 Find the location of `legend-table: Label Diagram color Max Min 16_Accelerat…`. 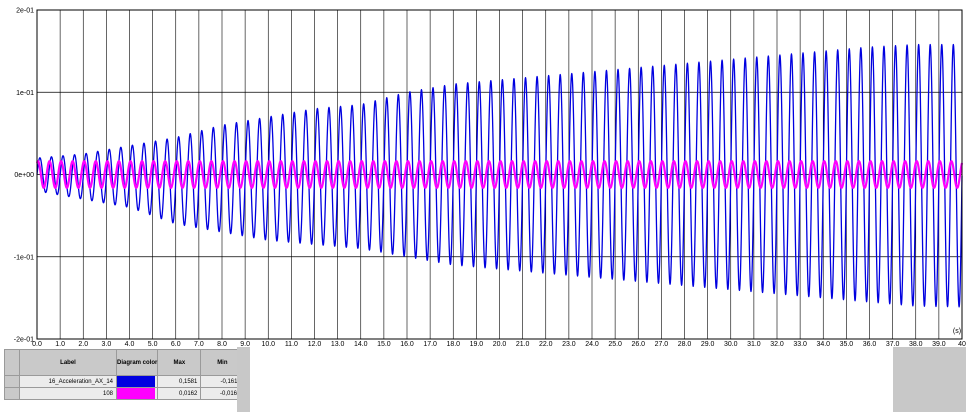

legend-table: Label Diagram color Max Min 16_Accelerat… is located at coordinates (124, 374).